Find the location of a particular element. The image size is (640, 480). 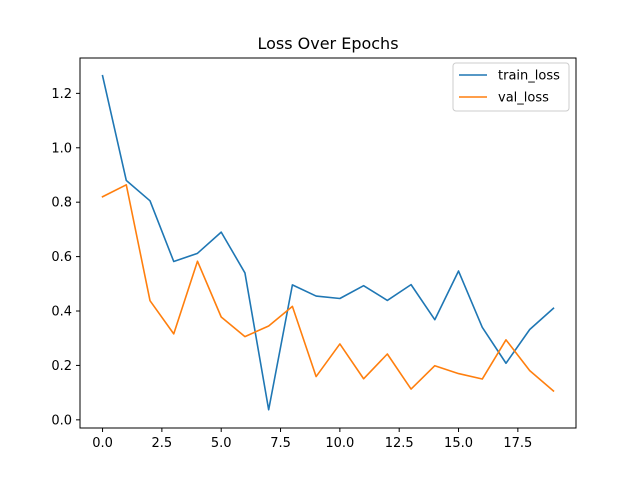

chart-title: Loss Over Epochs is located at coordinates (327, 43).